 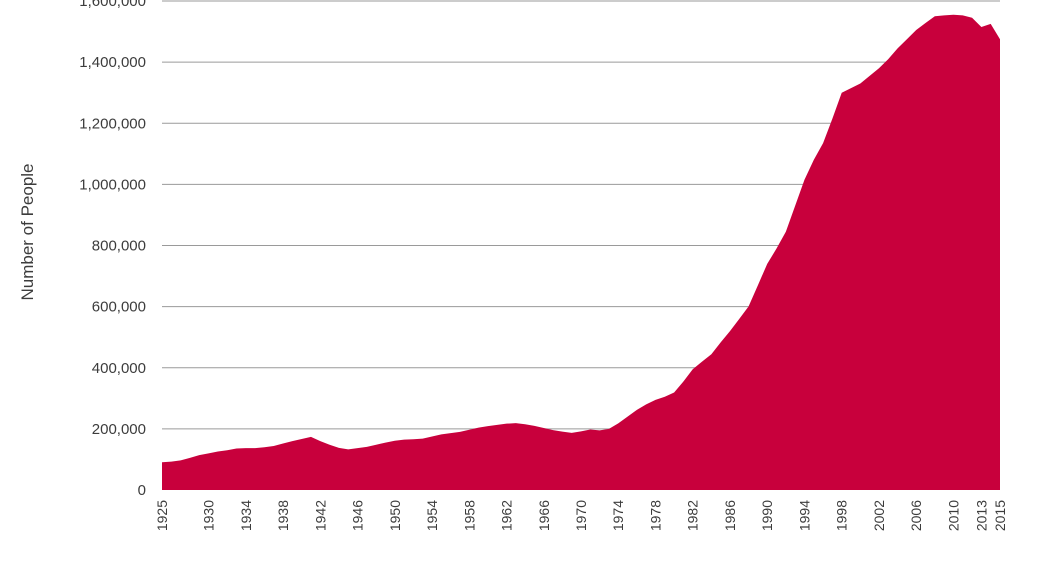 I want to click on x-tick-label: 1934, so click(x=246, y=515).